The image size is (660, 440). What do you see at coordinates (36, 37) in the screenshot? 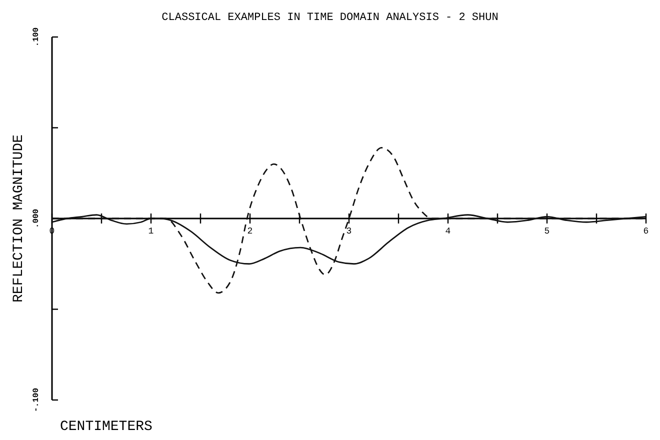
I see `y-tick-label: .100` at bounding box center [36, 37].